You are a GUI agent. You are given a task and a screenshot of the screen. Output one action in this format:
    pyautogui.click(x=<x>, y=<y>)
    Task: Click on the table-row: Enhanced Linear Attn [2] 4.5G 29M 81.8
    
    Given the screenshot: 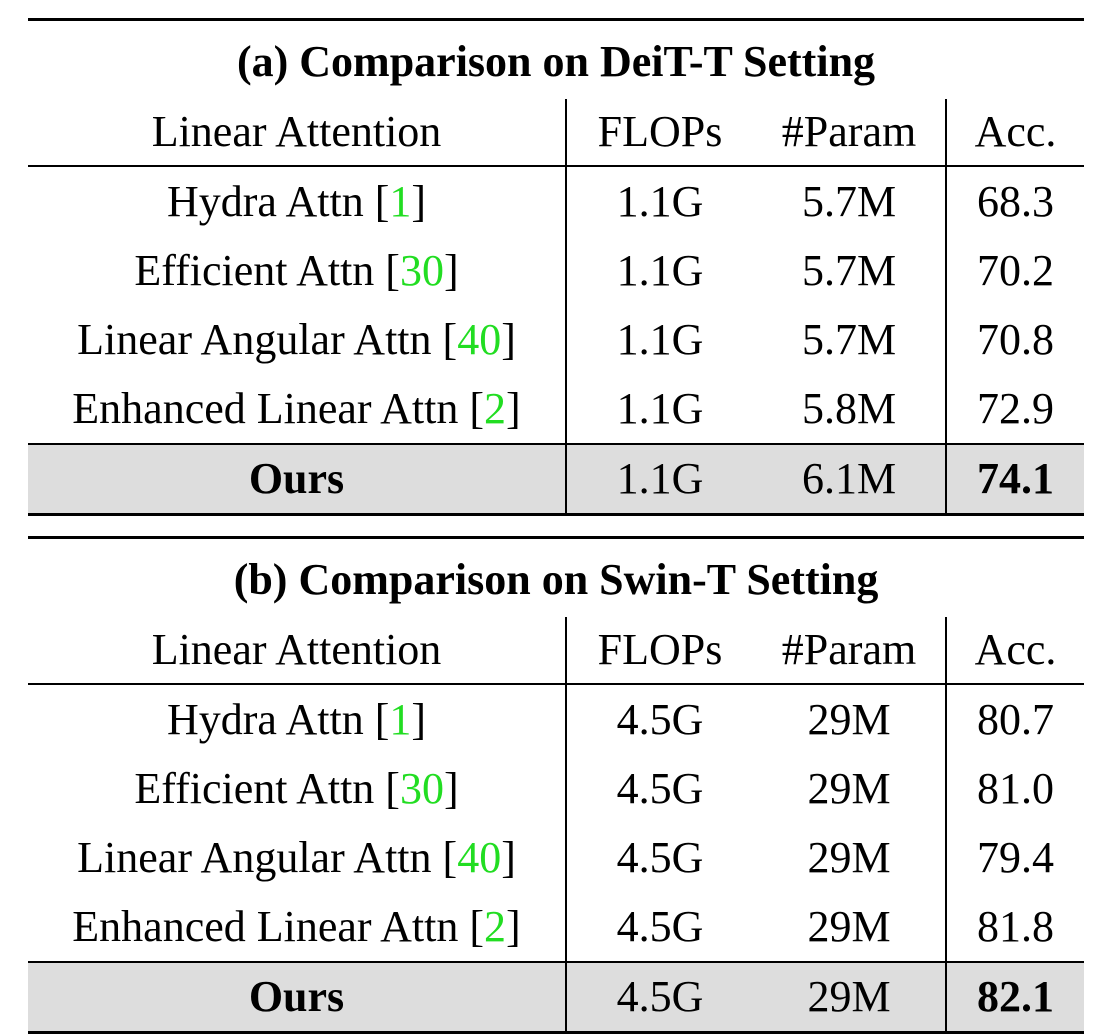 What is the action you would take?
    pyautogui.click(x=556, y=927)
    